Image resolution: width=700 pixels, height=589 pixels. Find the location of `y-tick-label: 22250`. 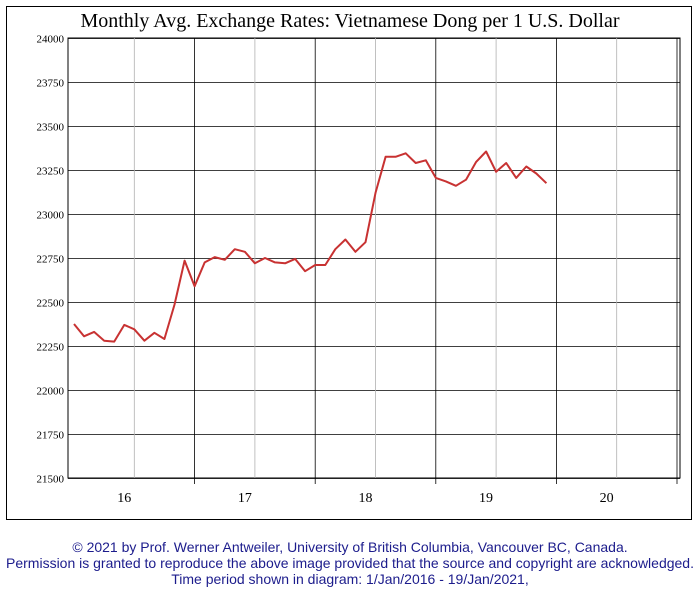

y-tick-label: 22250 is located at coordinates (51, 348).